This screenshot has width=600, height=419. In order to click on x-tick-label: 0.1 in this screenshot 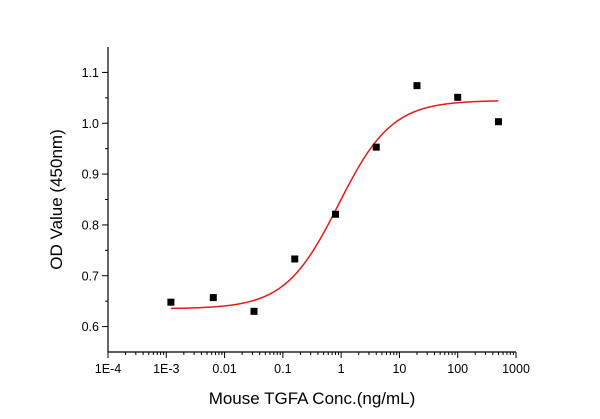, I will do `click(282, 369)`.